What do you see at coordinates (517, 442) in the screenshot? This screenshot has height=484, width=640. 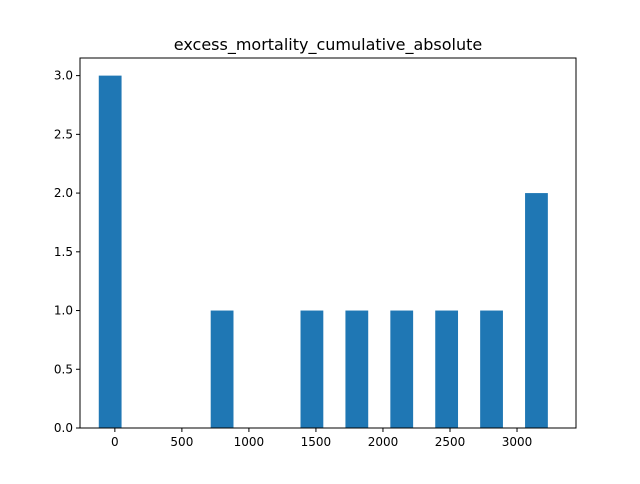 I see `x-tick-label-6: 3000` at bounding box center [517, 442].